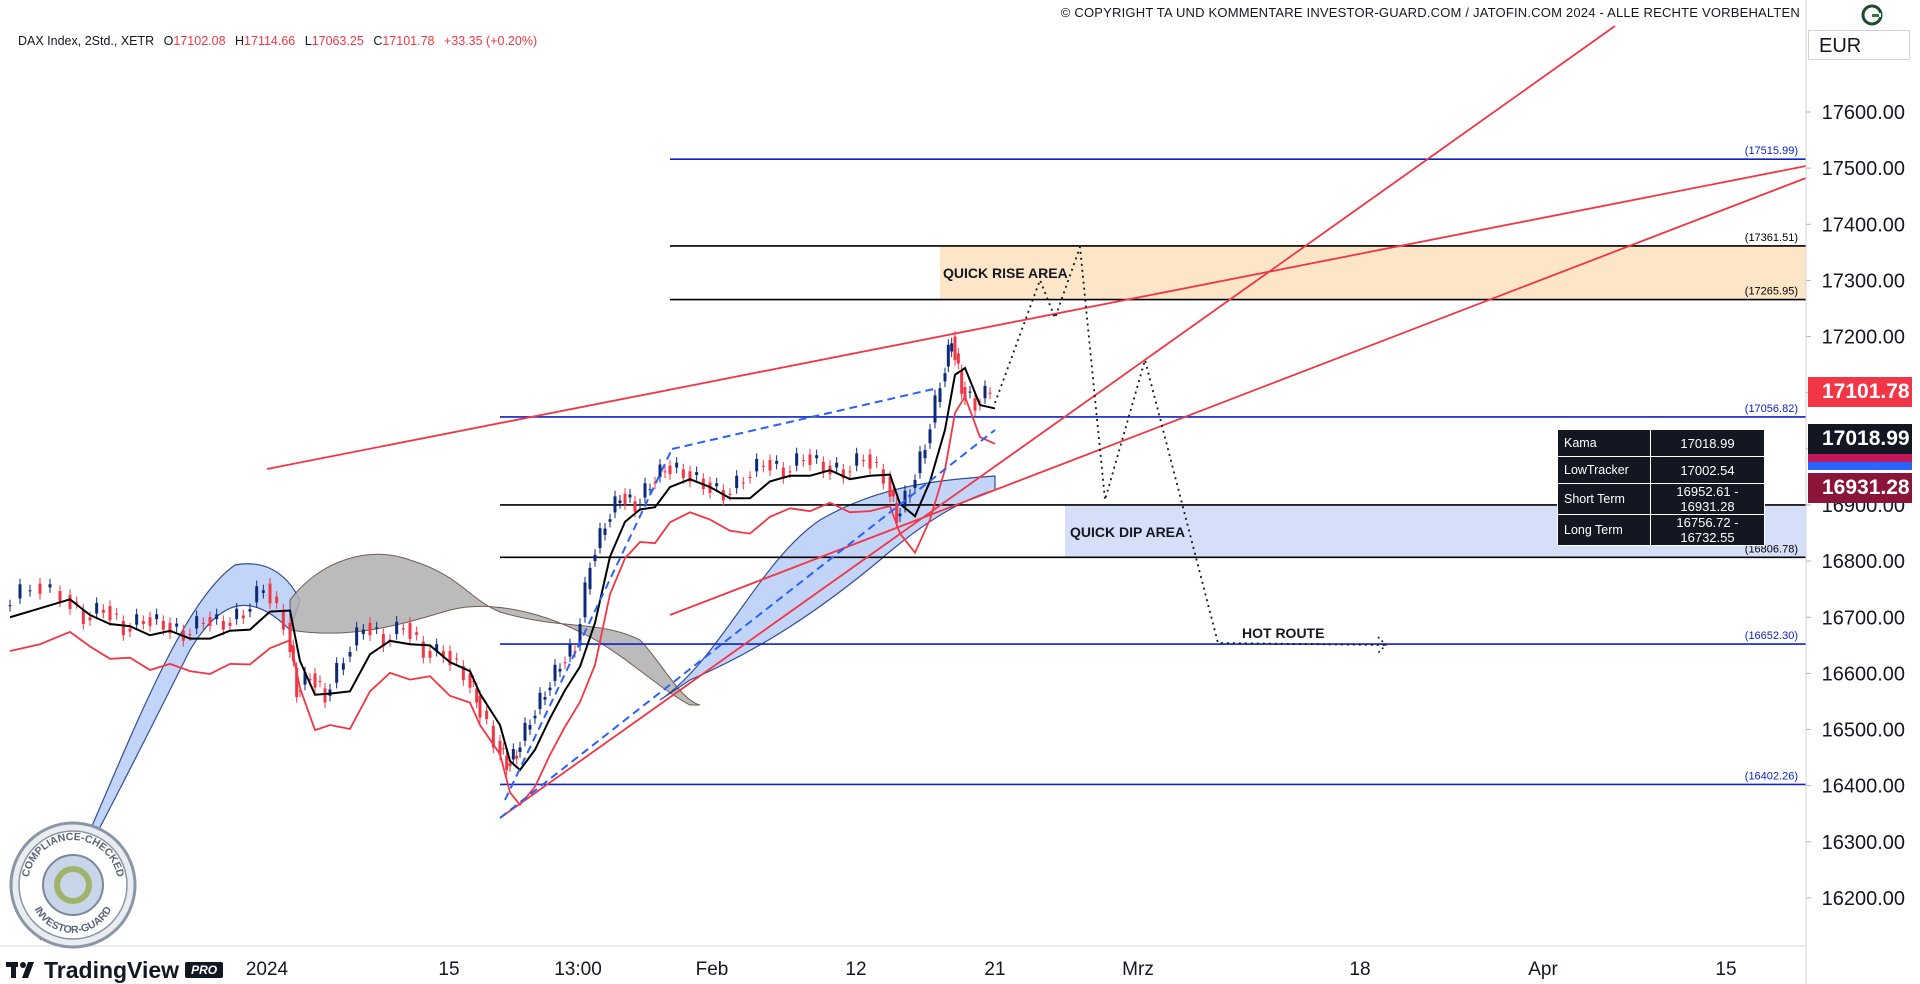 Image resolution: width=1920 pixels, height=984 pixels. Describe the element at coordinates (490, 41) in the screenshot. I see `change-value: +33.35 (+0.20%)` at that location.